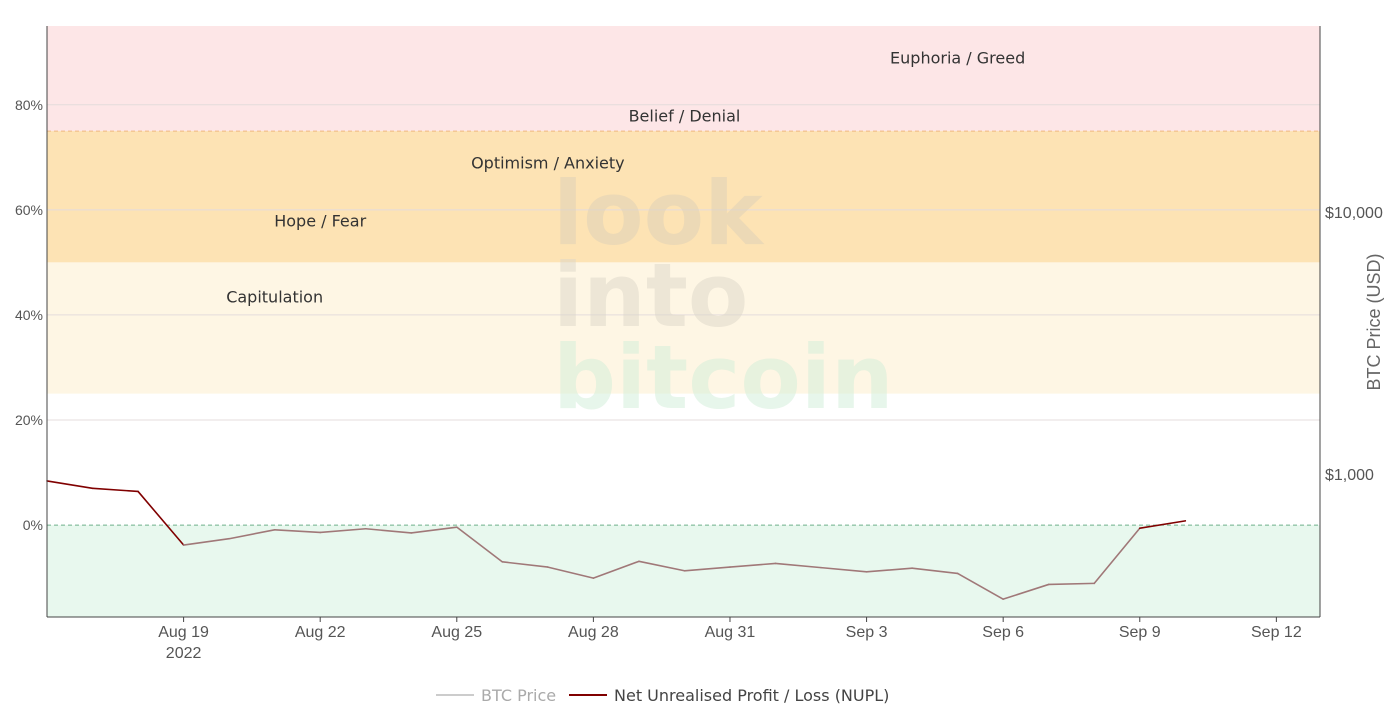  What do you see at coordinates (1140, 632) in the screenshot?
I see `x-tick-label: Sep 9` at bounding box center [1140, 632].